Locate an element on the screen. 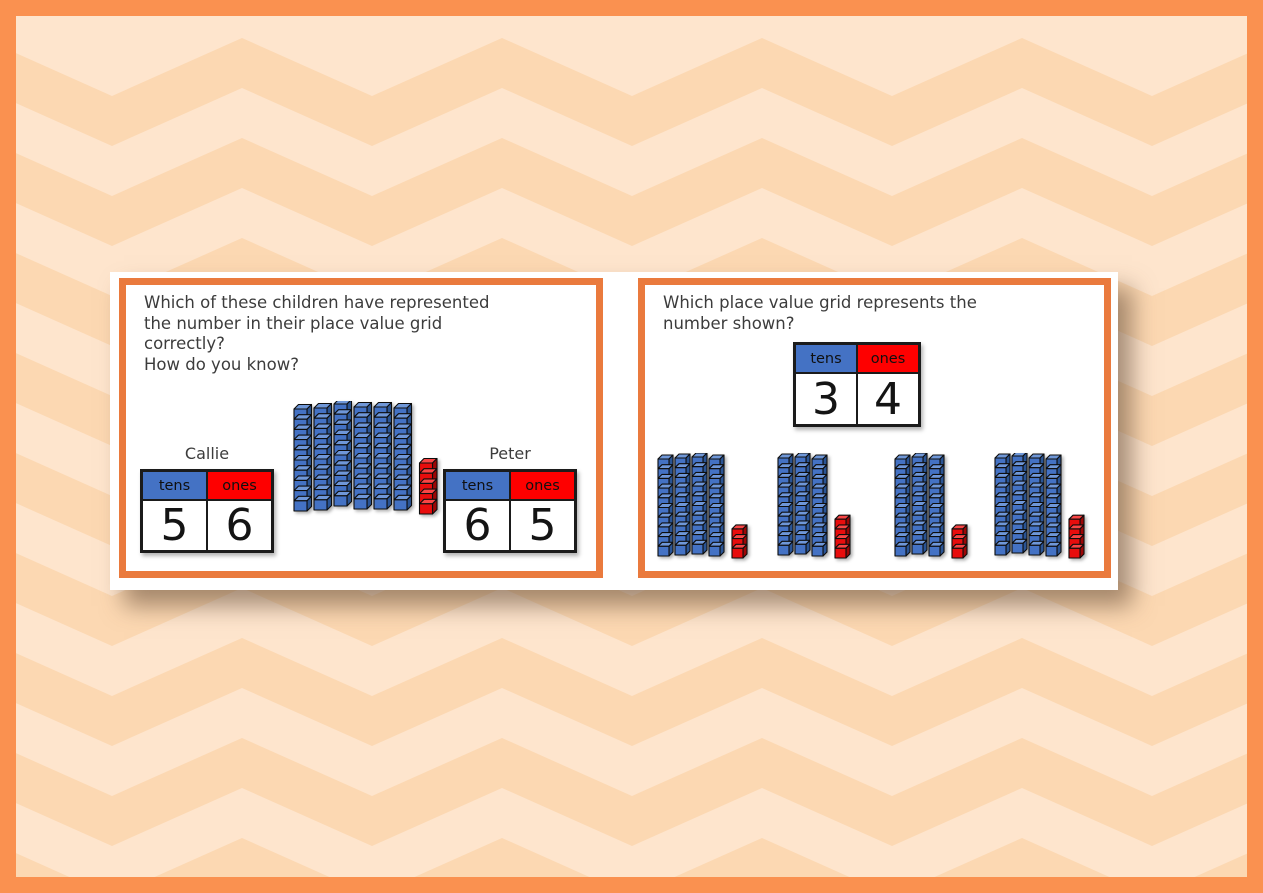  grid-value-ones: 6 is located at coordinates (239, 525).